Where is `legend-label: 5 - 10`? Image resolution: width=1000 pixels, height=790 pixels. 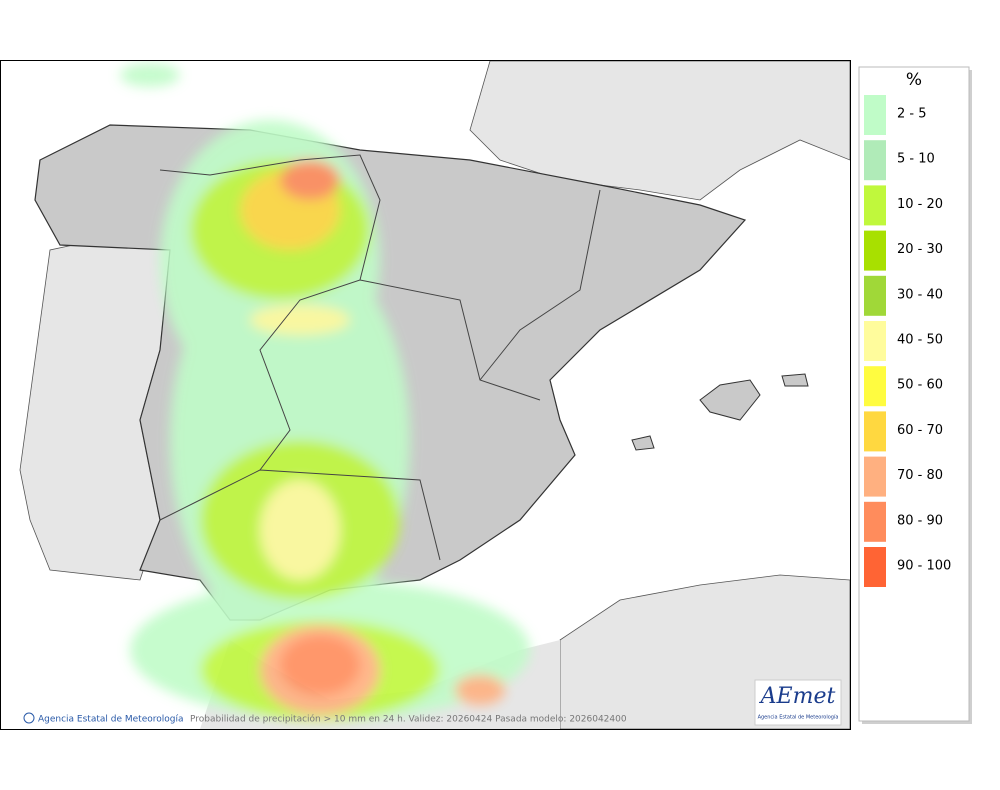 legend-label: 5 - 10 is located at coordinates (916, 159).